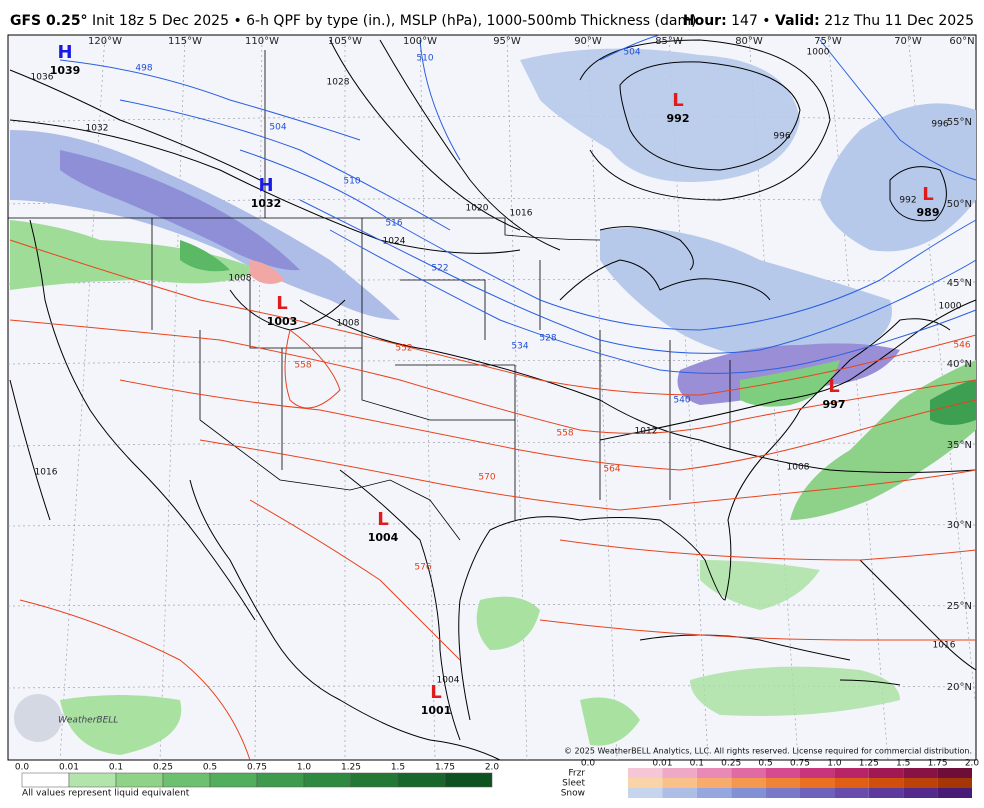 The image size is (984, 808). What do you see at coordinates (492, 768) in the screenshot?
I see `rain-scale-tick: 2.0` at bounding box center [492, 768].